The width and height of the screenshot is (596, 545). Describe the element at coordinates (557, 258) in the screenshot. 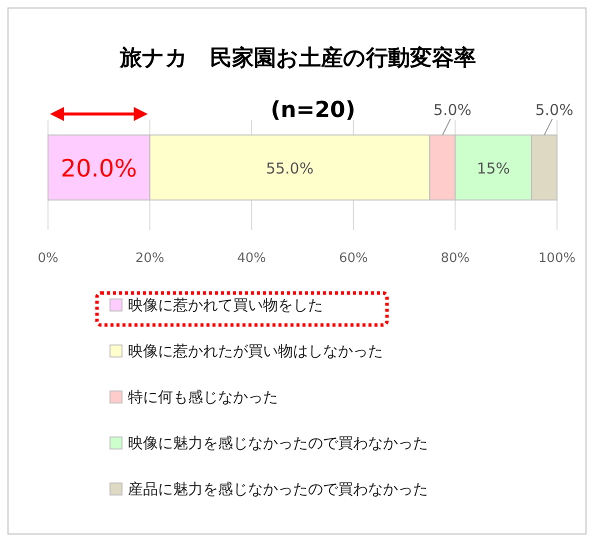

I see `x-tick-label: 100%` at that location.